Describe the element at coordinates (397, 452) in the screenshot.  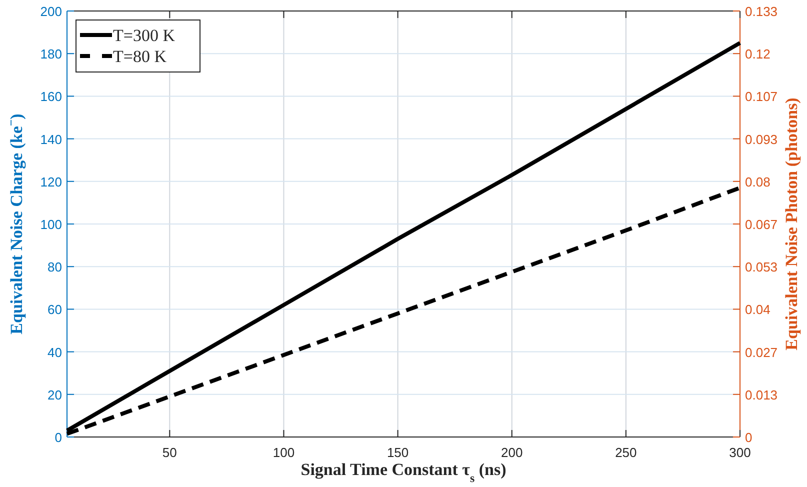
I see `x-tick-label: 150` at that location.